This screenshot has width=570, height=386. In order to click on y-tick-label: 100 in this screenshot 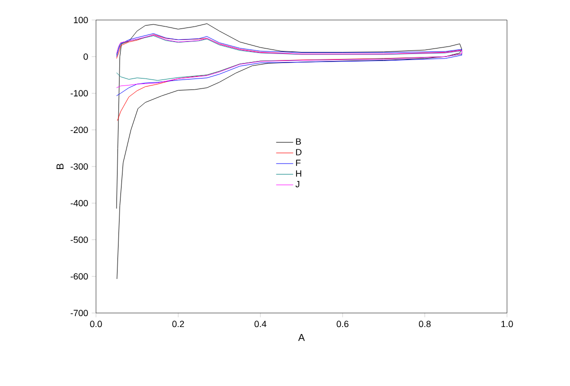, I will do `click(81, 20)`.